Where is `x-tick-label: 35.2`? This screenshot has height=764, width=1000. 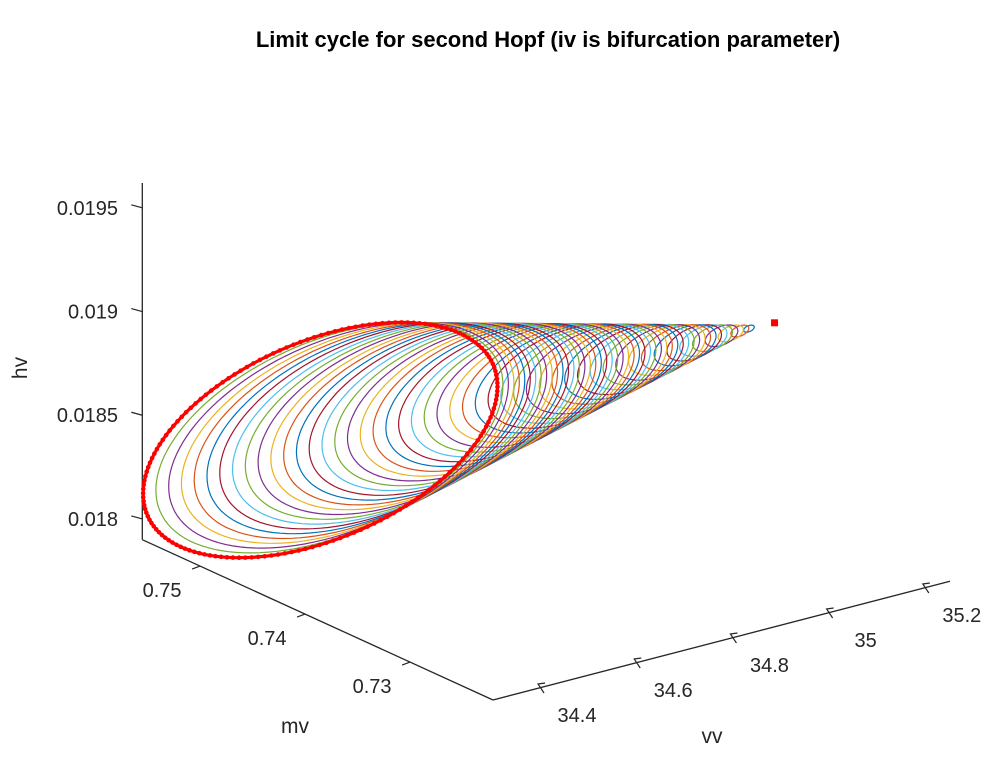 x-tick-label: 35.2 is located at coordinates (961, 616).